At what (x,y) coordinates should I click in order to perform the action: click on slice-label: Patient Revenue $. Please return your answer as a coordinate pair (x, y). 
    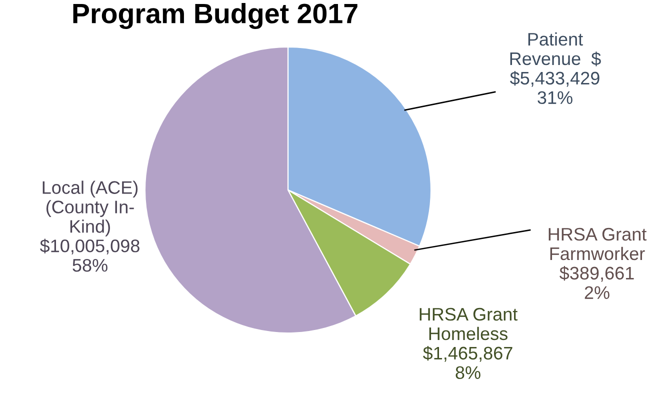
    Looking at the image, I should click on (555, 49).